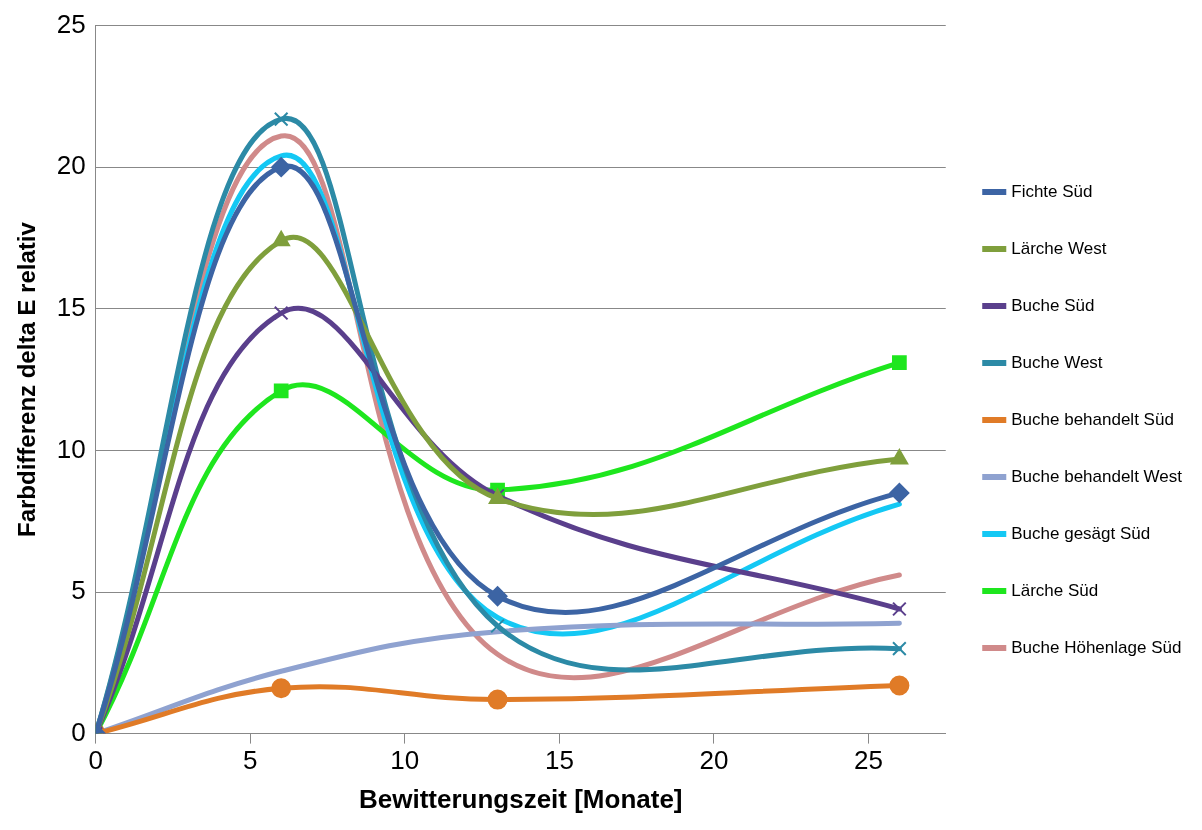 Image resolution: width=1202 pixels, height=830 pixels. I want to click on legend-label: Lärche West, so click(1059, 248).